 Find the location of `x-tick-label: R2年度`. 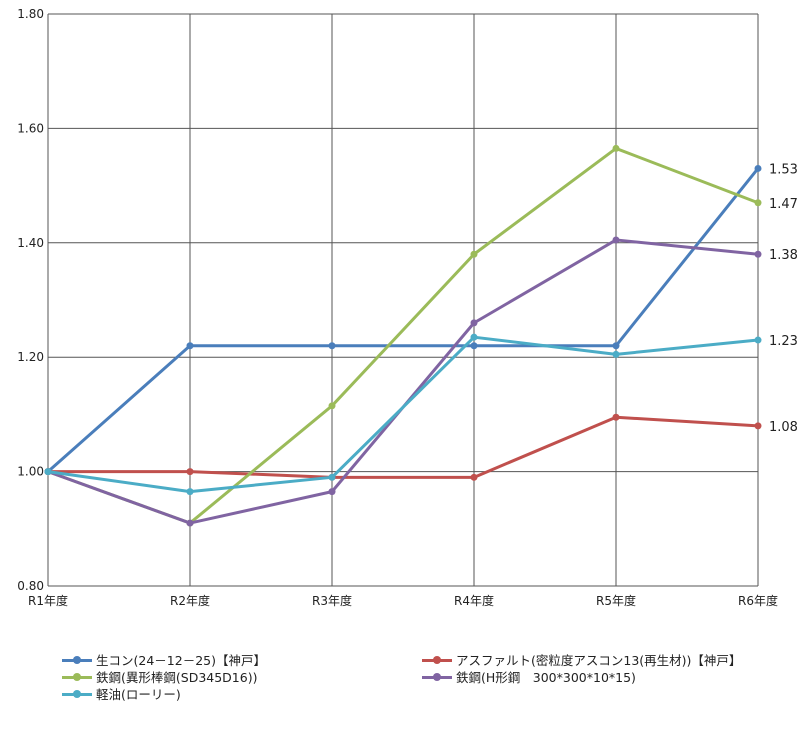

x-tick-label: R2年度 is located at coordinates (190, 600).